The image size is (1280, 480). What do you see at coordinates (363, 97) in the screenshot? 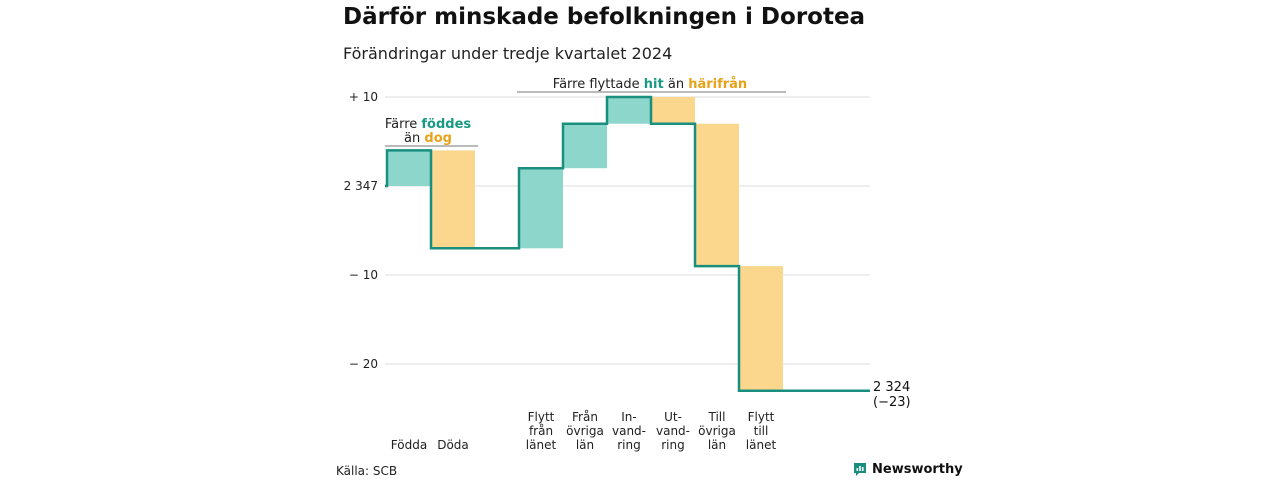
I see `y-tick-label: + 10` at bounding box center [363, 97].